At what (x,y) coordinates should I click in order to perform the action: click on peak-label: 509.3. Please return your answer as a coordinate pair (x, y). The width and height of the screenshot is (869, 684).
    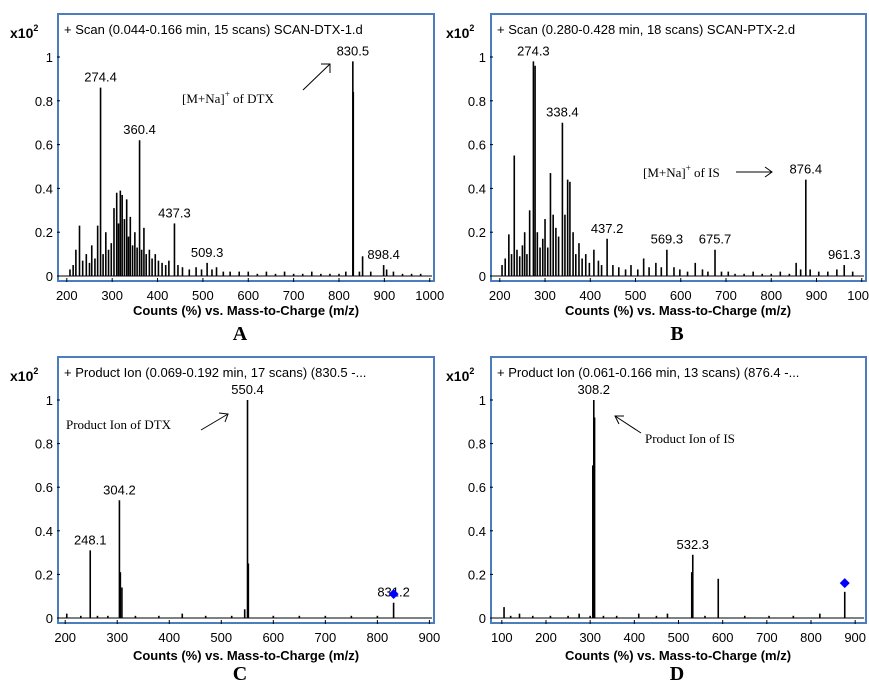
    Looking at the image, I should click on (207, 252).